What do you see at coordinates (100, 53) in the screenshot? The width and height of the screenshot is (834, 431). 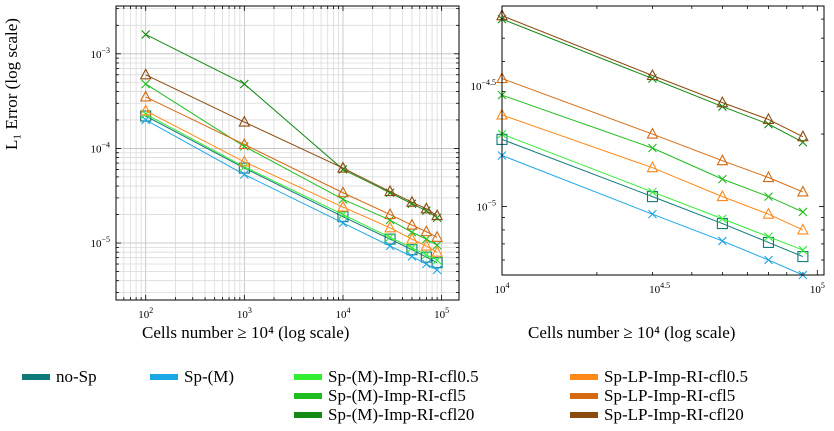 I see `y-tick-label: 10⁻³` at bounding box center [100, 53].